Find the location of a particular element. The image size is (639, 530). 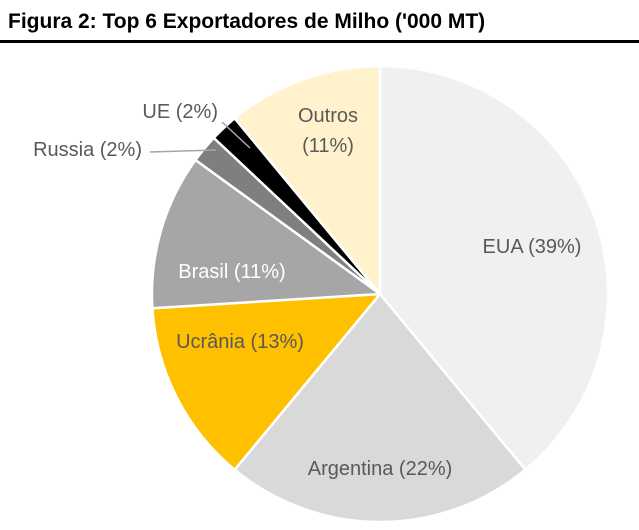

russia-leader-line is located at coordinates (183, 151).